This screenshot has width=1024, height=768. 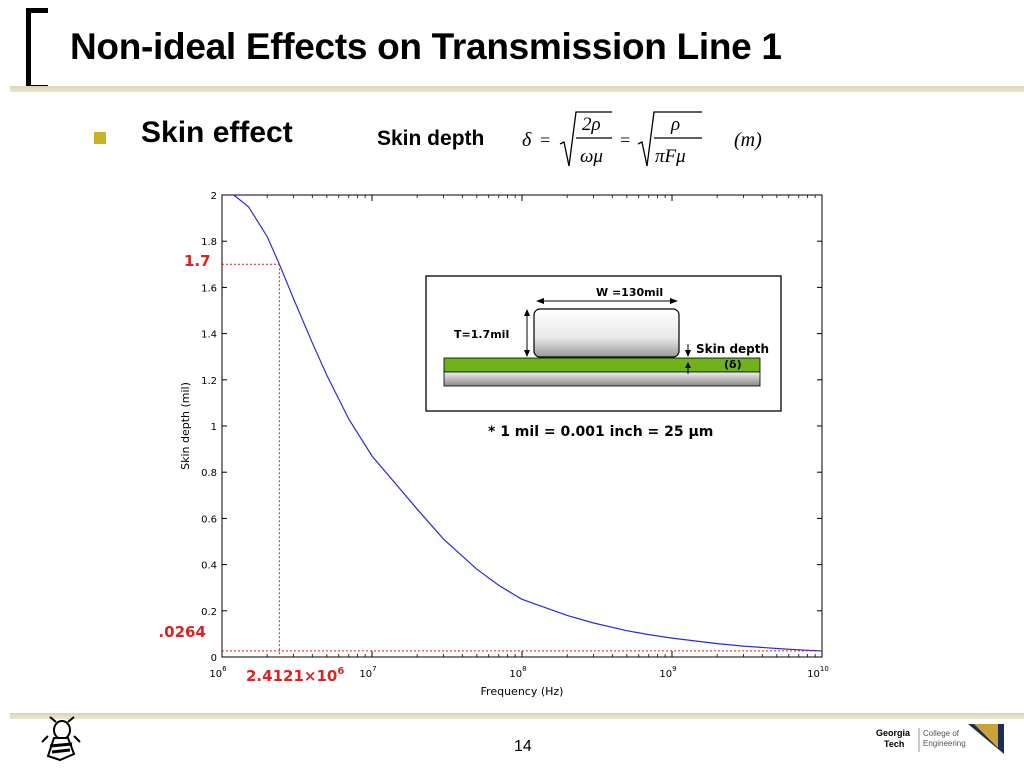 What do you see at coordinates (591, 156) in the screenshot?
I see `formula-den-1: ωμ` at bounding box center [591, 156].